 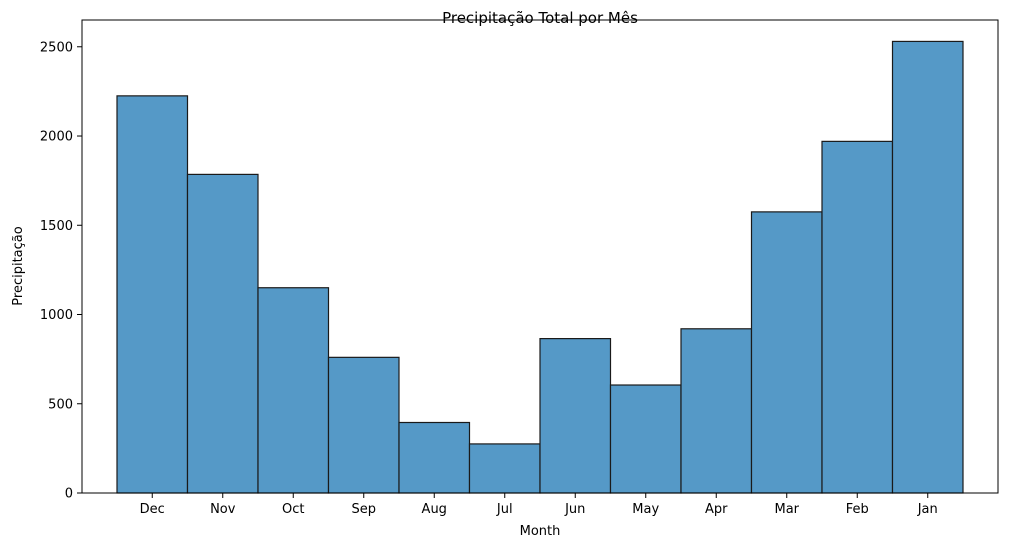 What do you see at coordinates (927, 267) in the screenshot?
I see `bar-jan` at bounding box center [927, 267].